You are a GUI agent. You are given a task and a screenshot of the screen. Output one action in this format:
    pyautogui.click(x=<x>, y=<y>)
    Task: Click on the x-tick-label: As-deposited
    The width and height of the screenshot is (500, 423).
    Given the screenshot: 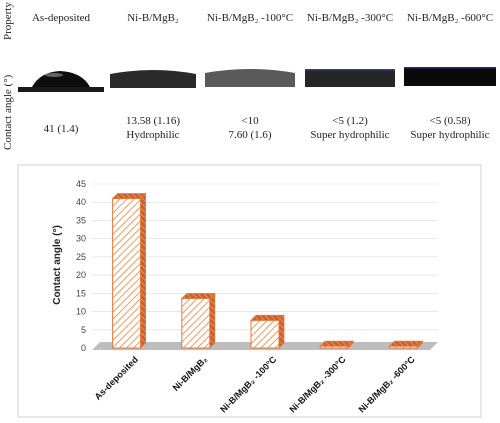 What is the action you would take?
    pyautogui.click(x=116, y=377)
    